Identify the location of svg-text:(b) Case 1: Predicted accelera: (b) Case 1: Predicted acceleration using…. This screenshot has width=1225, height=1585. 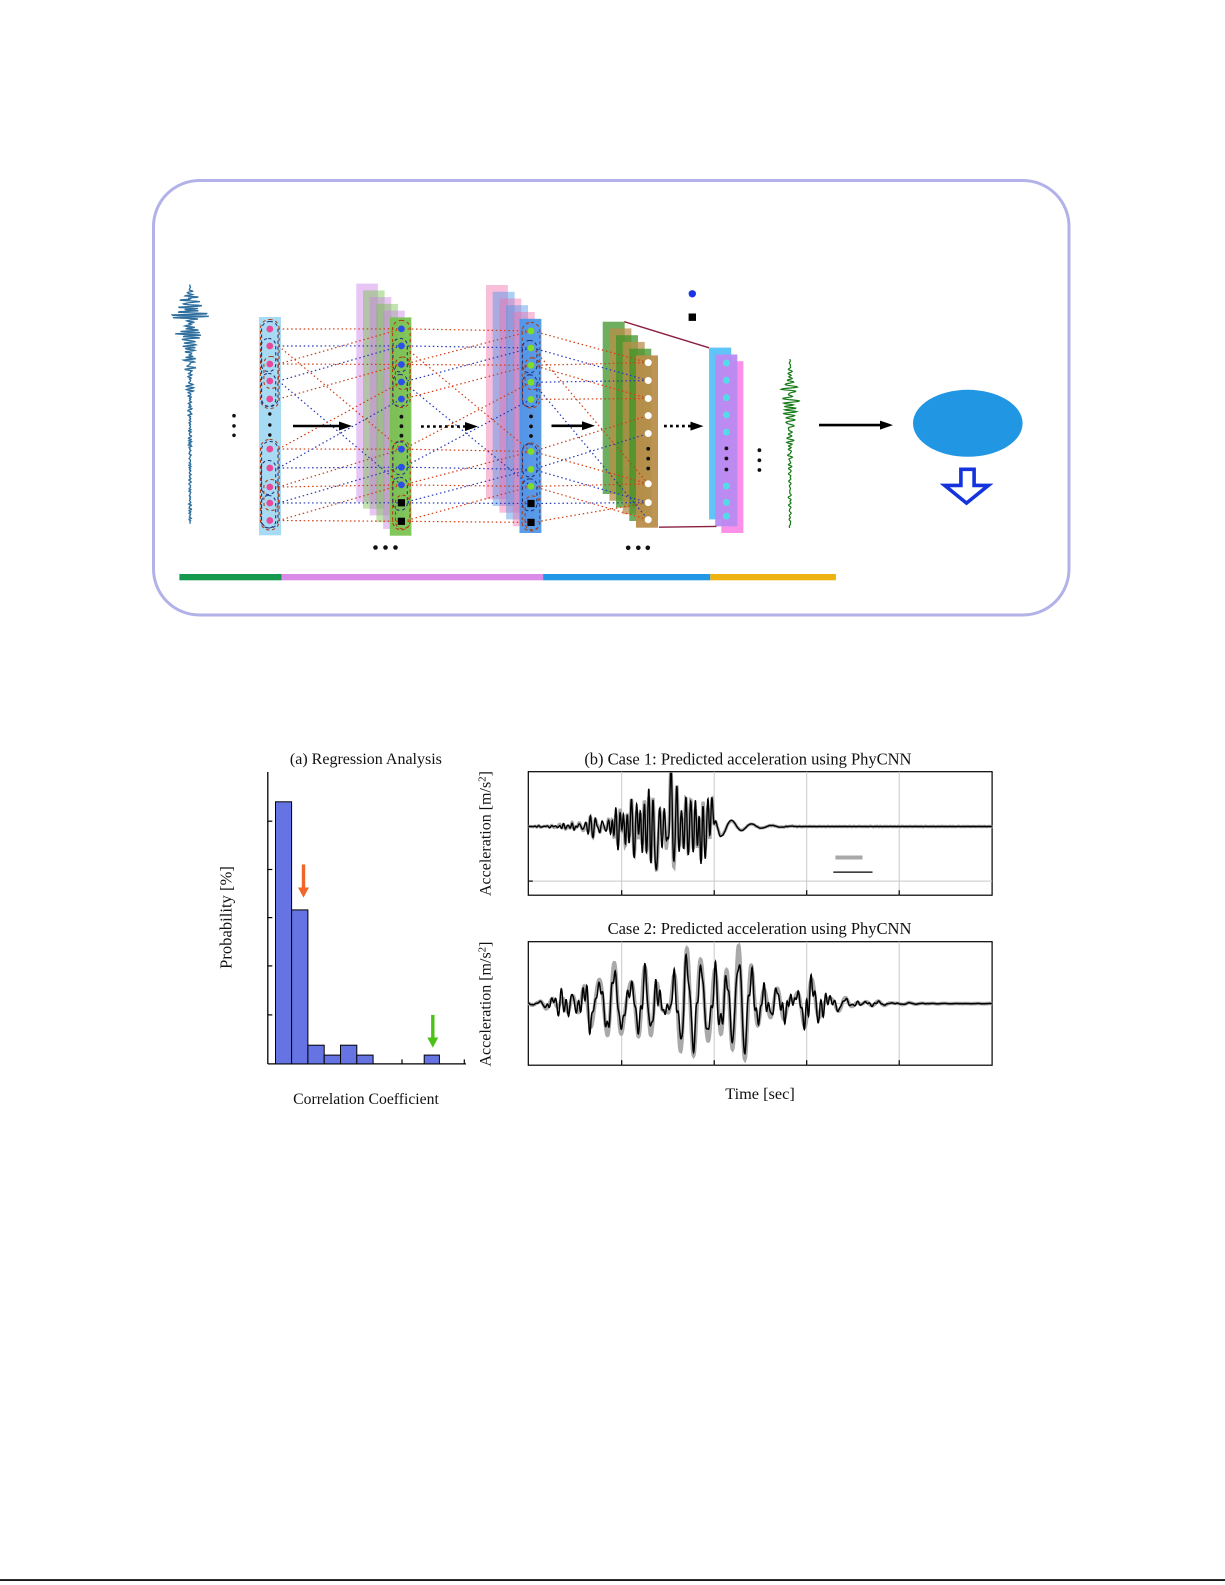
(747, 759).